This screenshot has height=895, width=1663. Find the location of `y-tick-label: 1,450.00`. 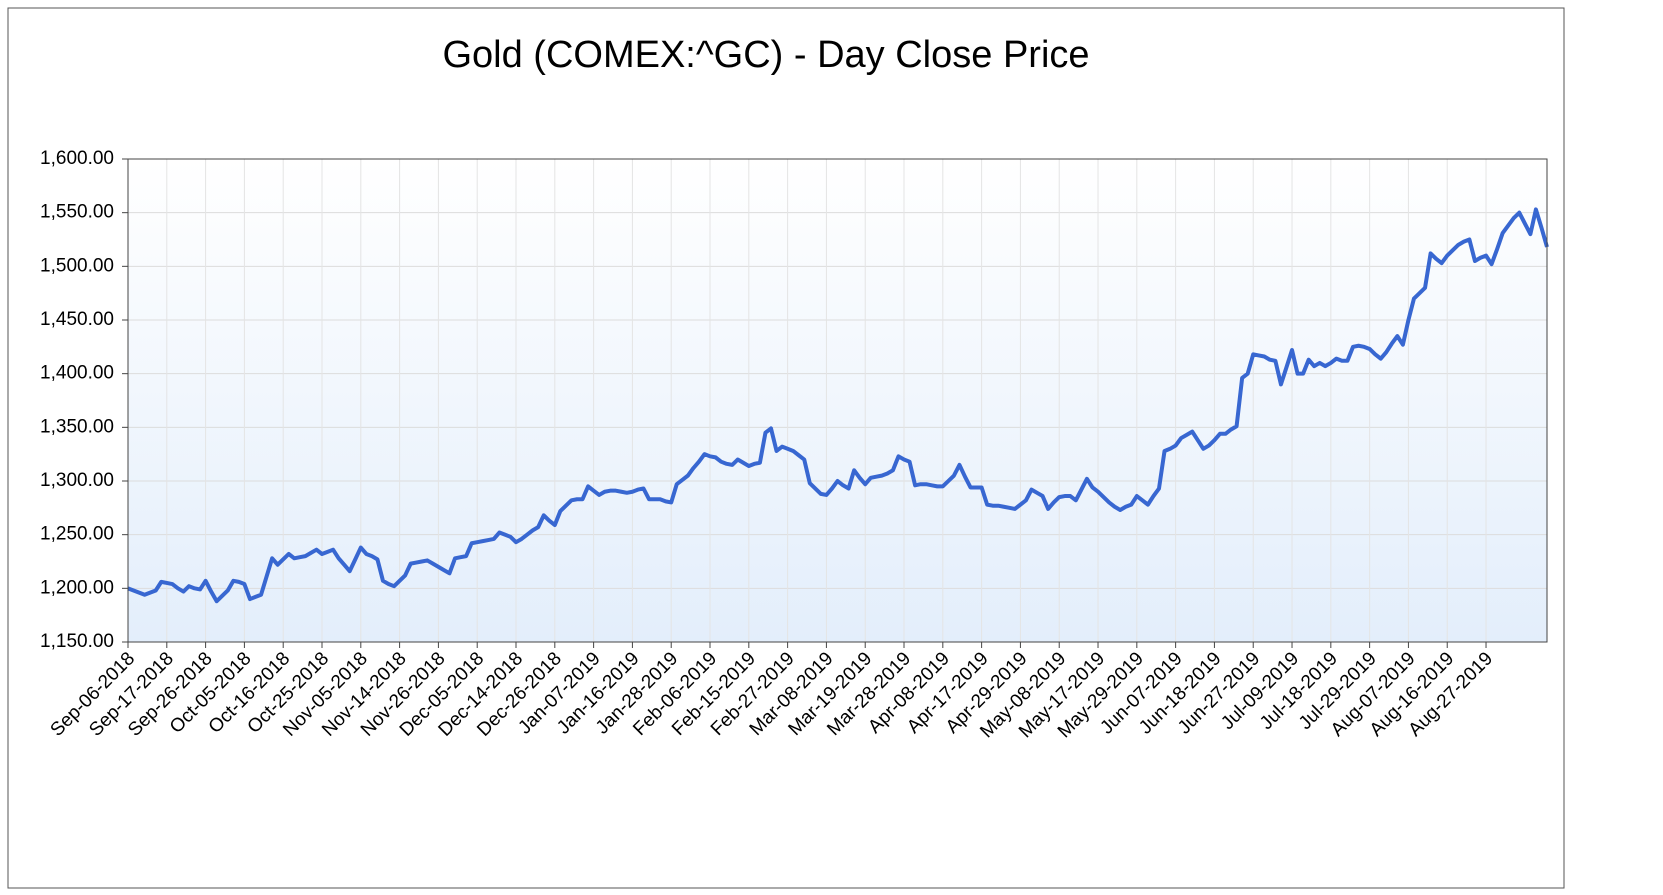

y-tick-label: 1,450.00 is located at coordinates (77, 319).